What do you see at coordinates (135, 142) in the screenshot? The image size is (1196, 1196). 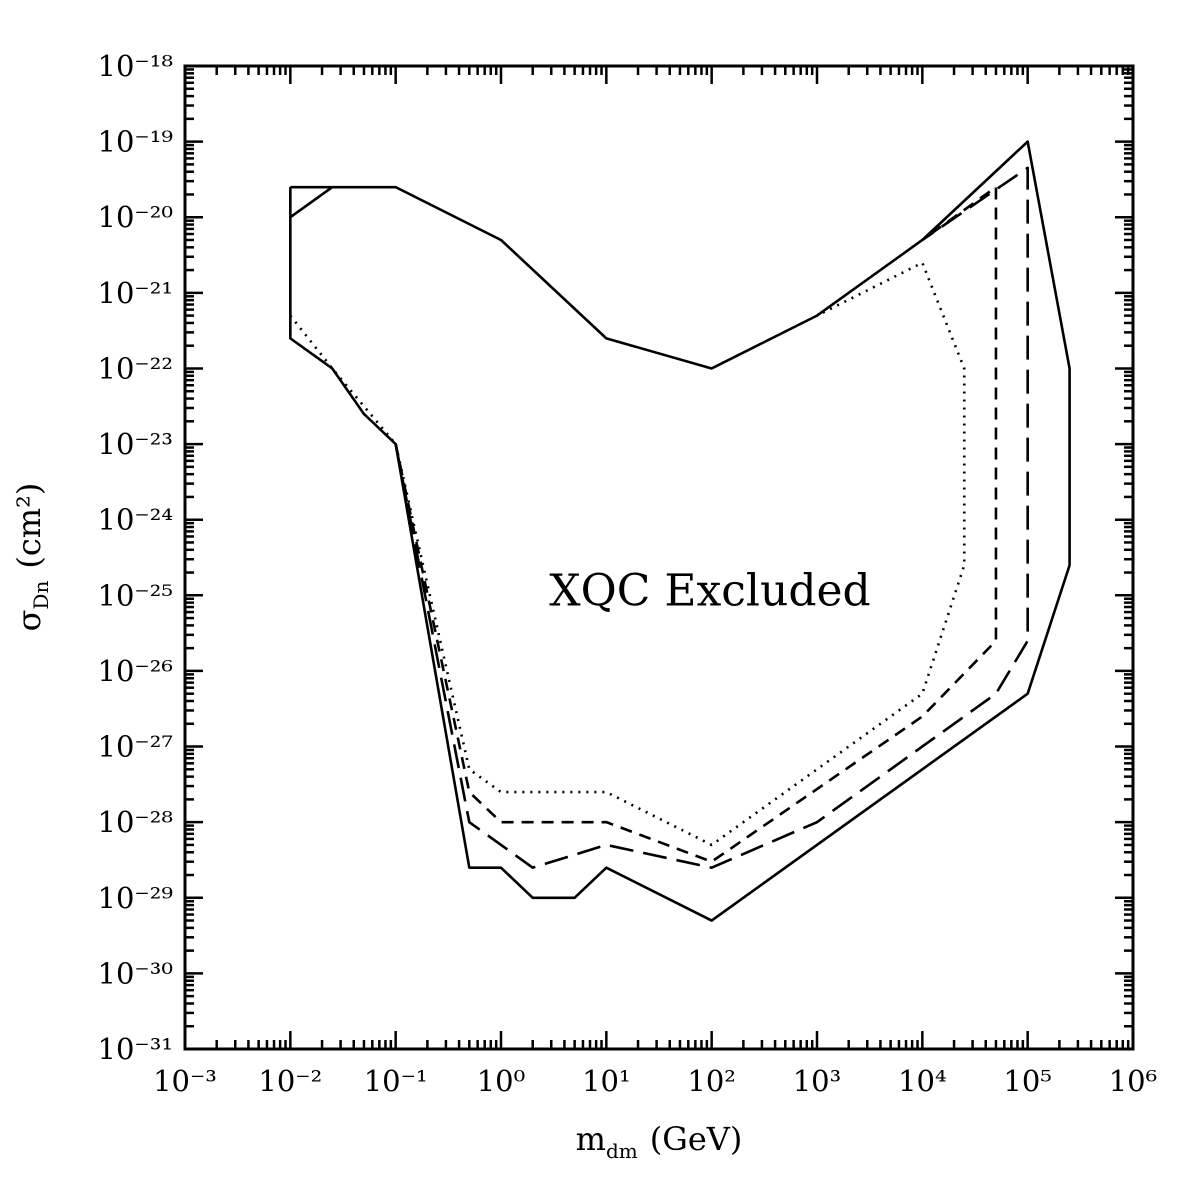 I see `y-tick-label: 10⁻¹⁹` at bounding box center [135, 142].